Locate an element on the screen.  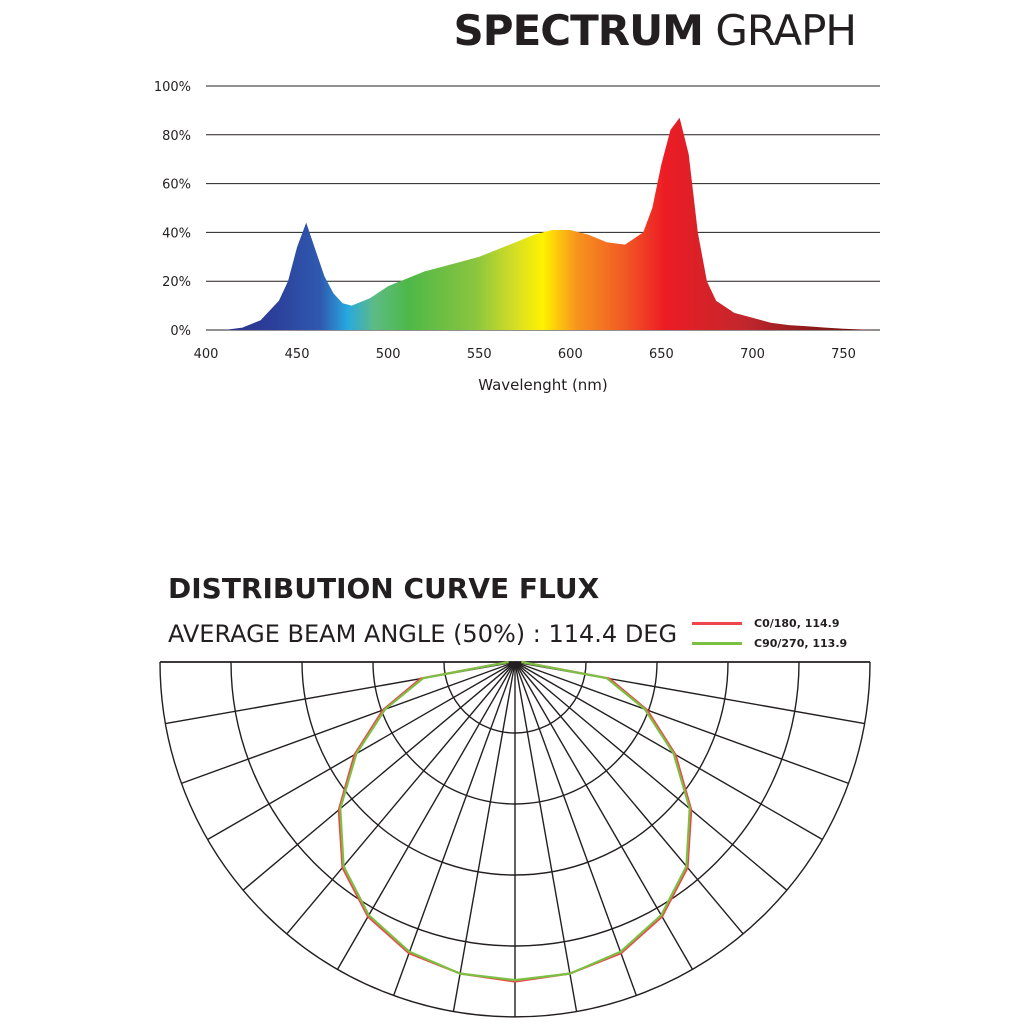
legend-swatch-c90 is located at coordinates (717, 643).